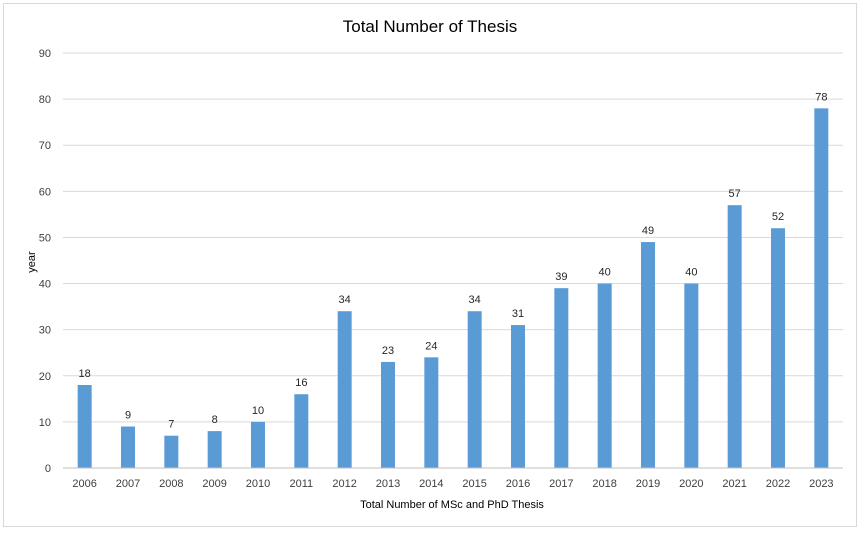 The height and width of the screenshot is (536, 864). Describe the element at coordinates (85, 374) in the screenshot. I see `data-label-2006: 18` at that location.